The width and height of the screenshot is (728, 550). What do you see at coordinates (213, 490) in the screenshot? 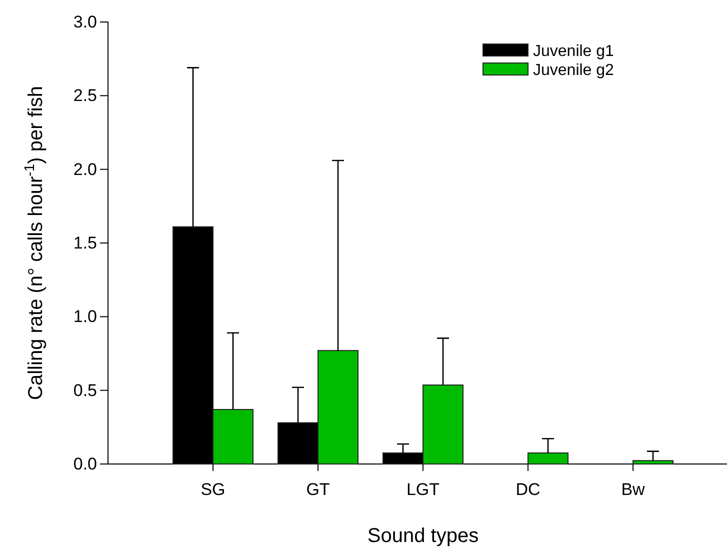
I see `x-tick-label: SG` at bounding box center [213, 490].